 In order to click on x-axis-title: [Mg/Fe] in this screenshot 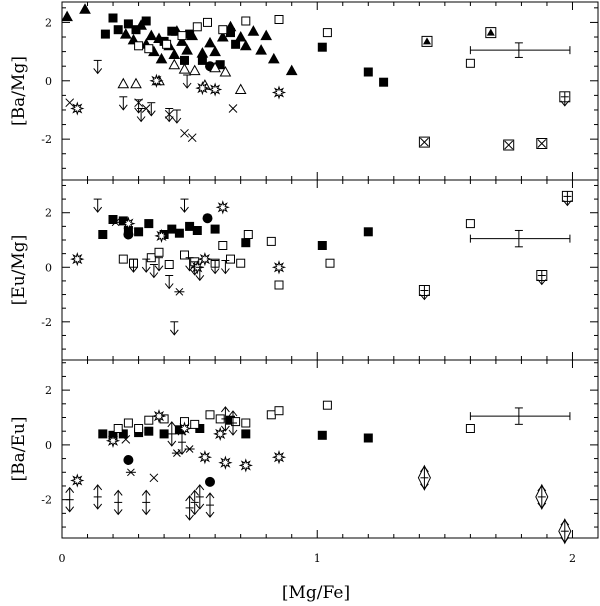, I will do `click(316, 593)`.